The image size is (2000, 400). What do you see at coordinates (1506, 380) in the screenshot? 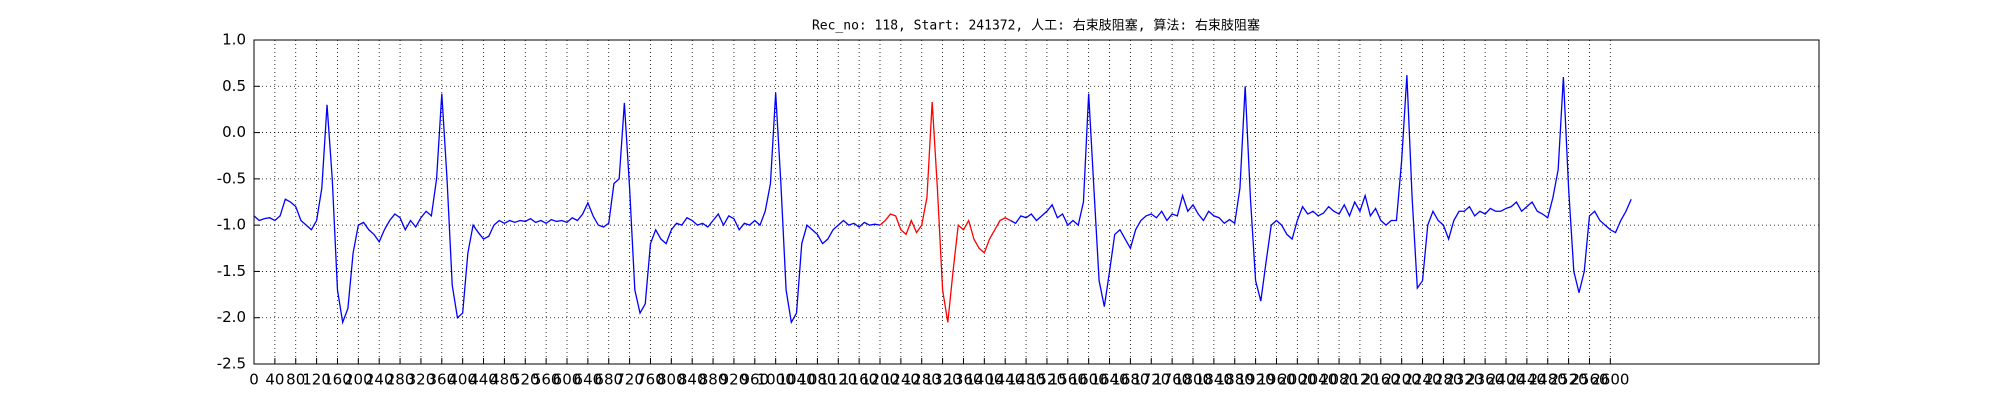
I see `x-tick-label: 2400` at bounding box center [1506, 380].